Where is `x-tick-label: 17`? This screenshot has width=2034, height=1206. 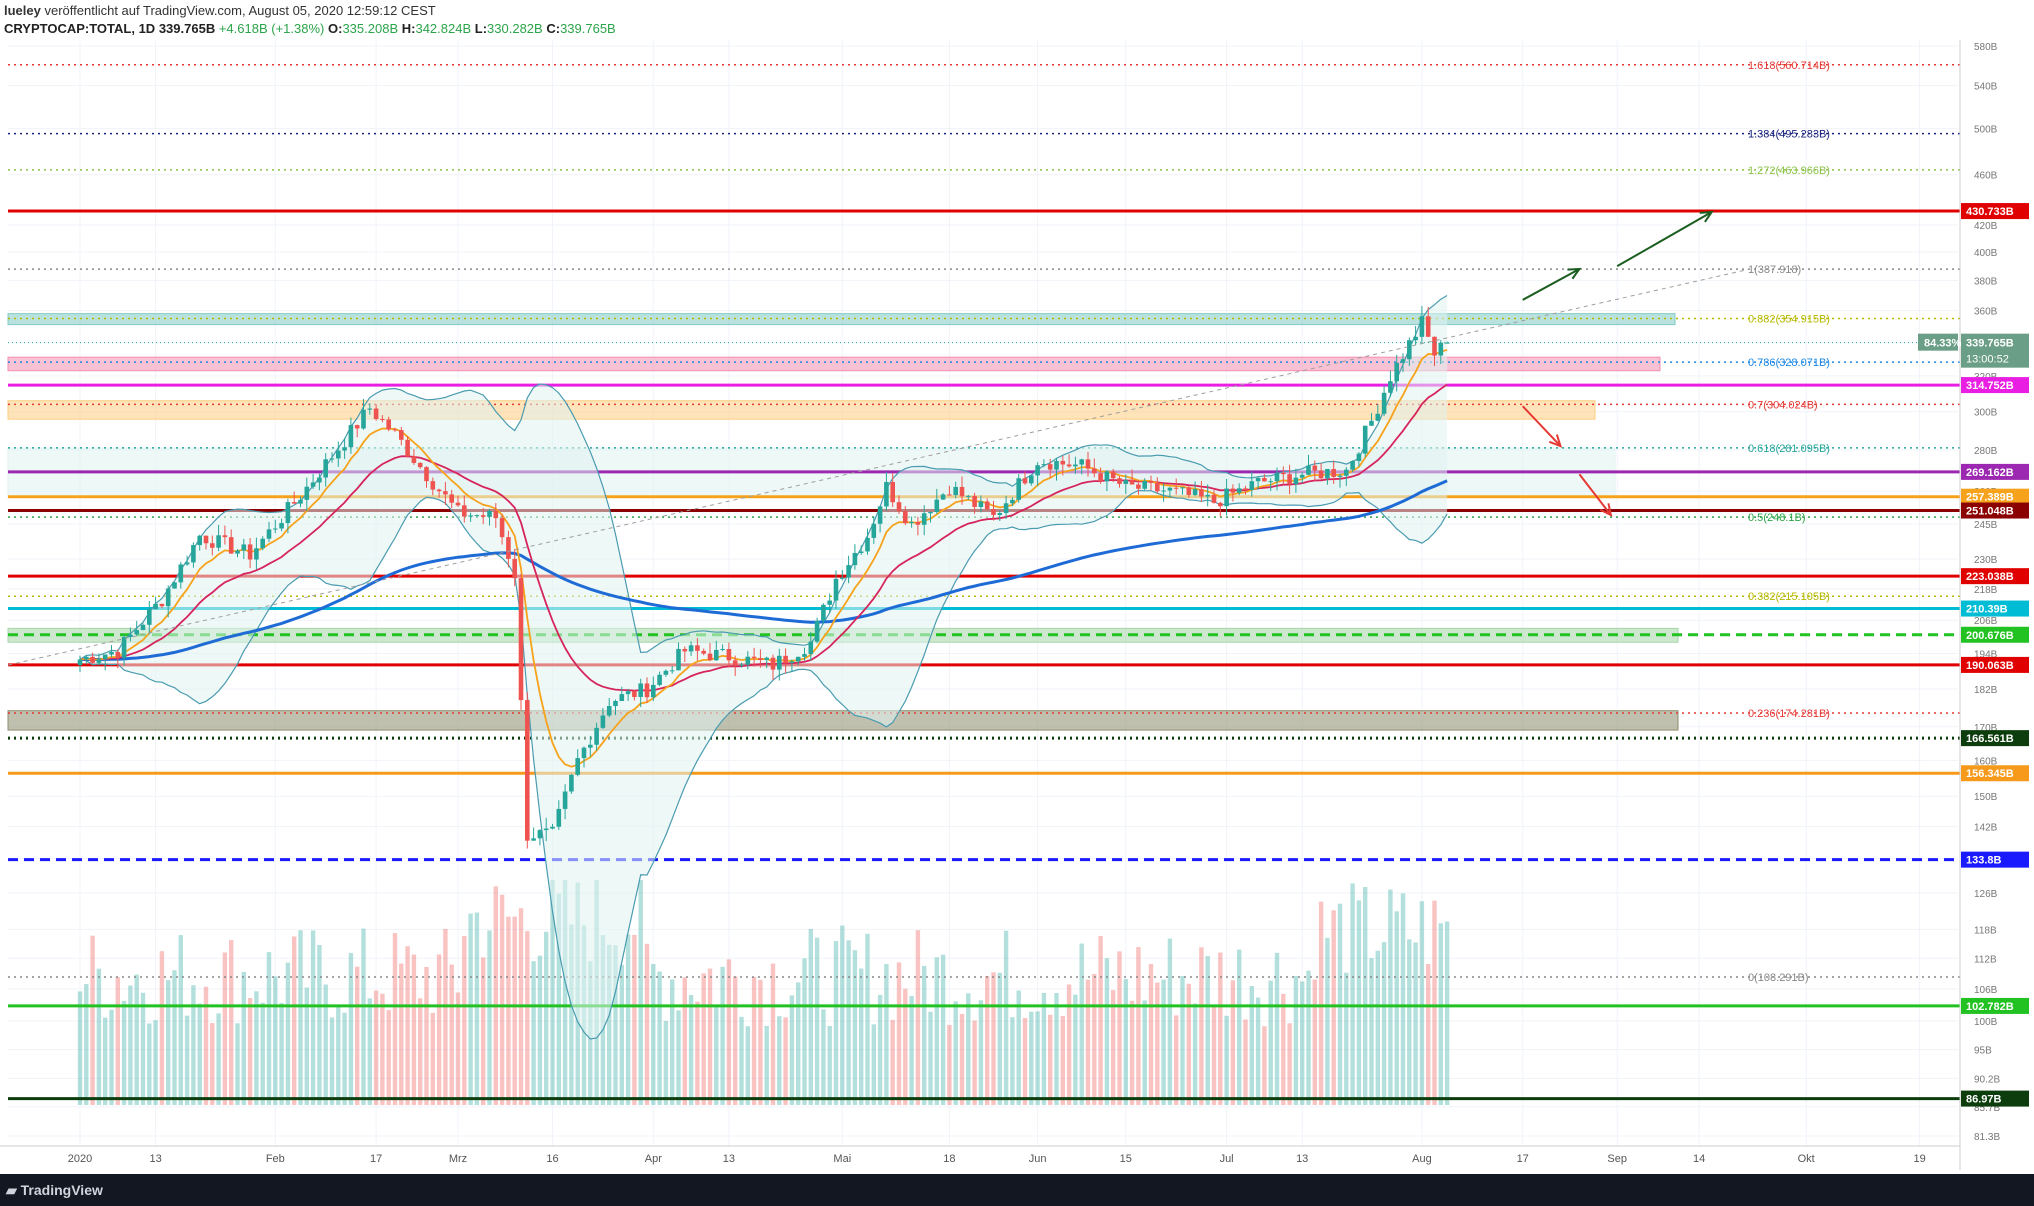
x-tick-label: 17 is located at coordinates (376, 1159).